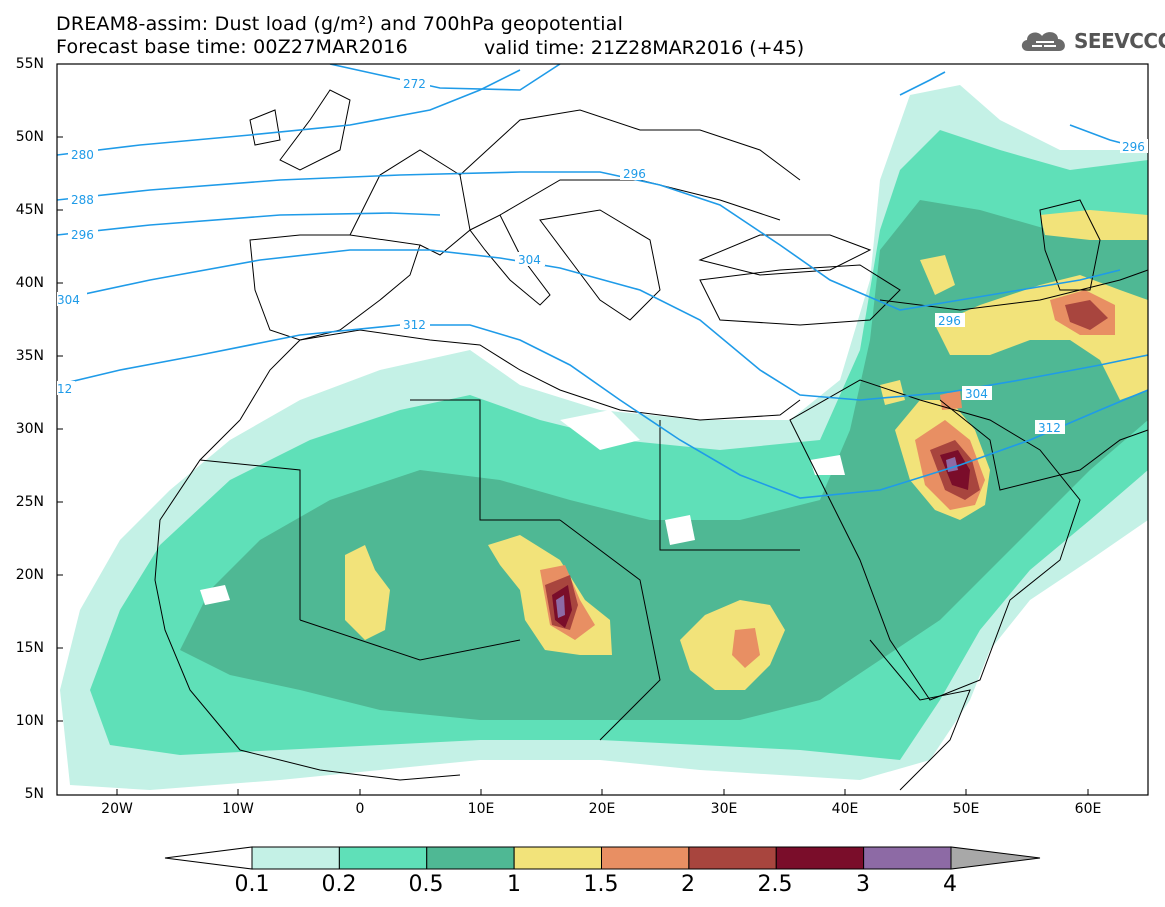  Describe the element at coordinates (29, 137) in the screenshot. I see `lat-label: 50N` at that location.